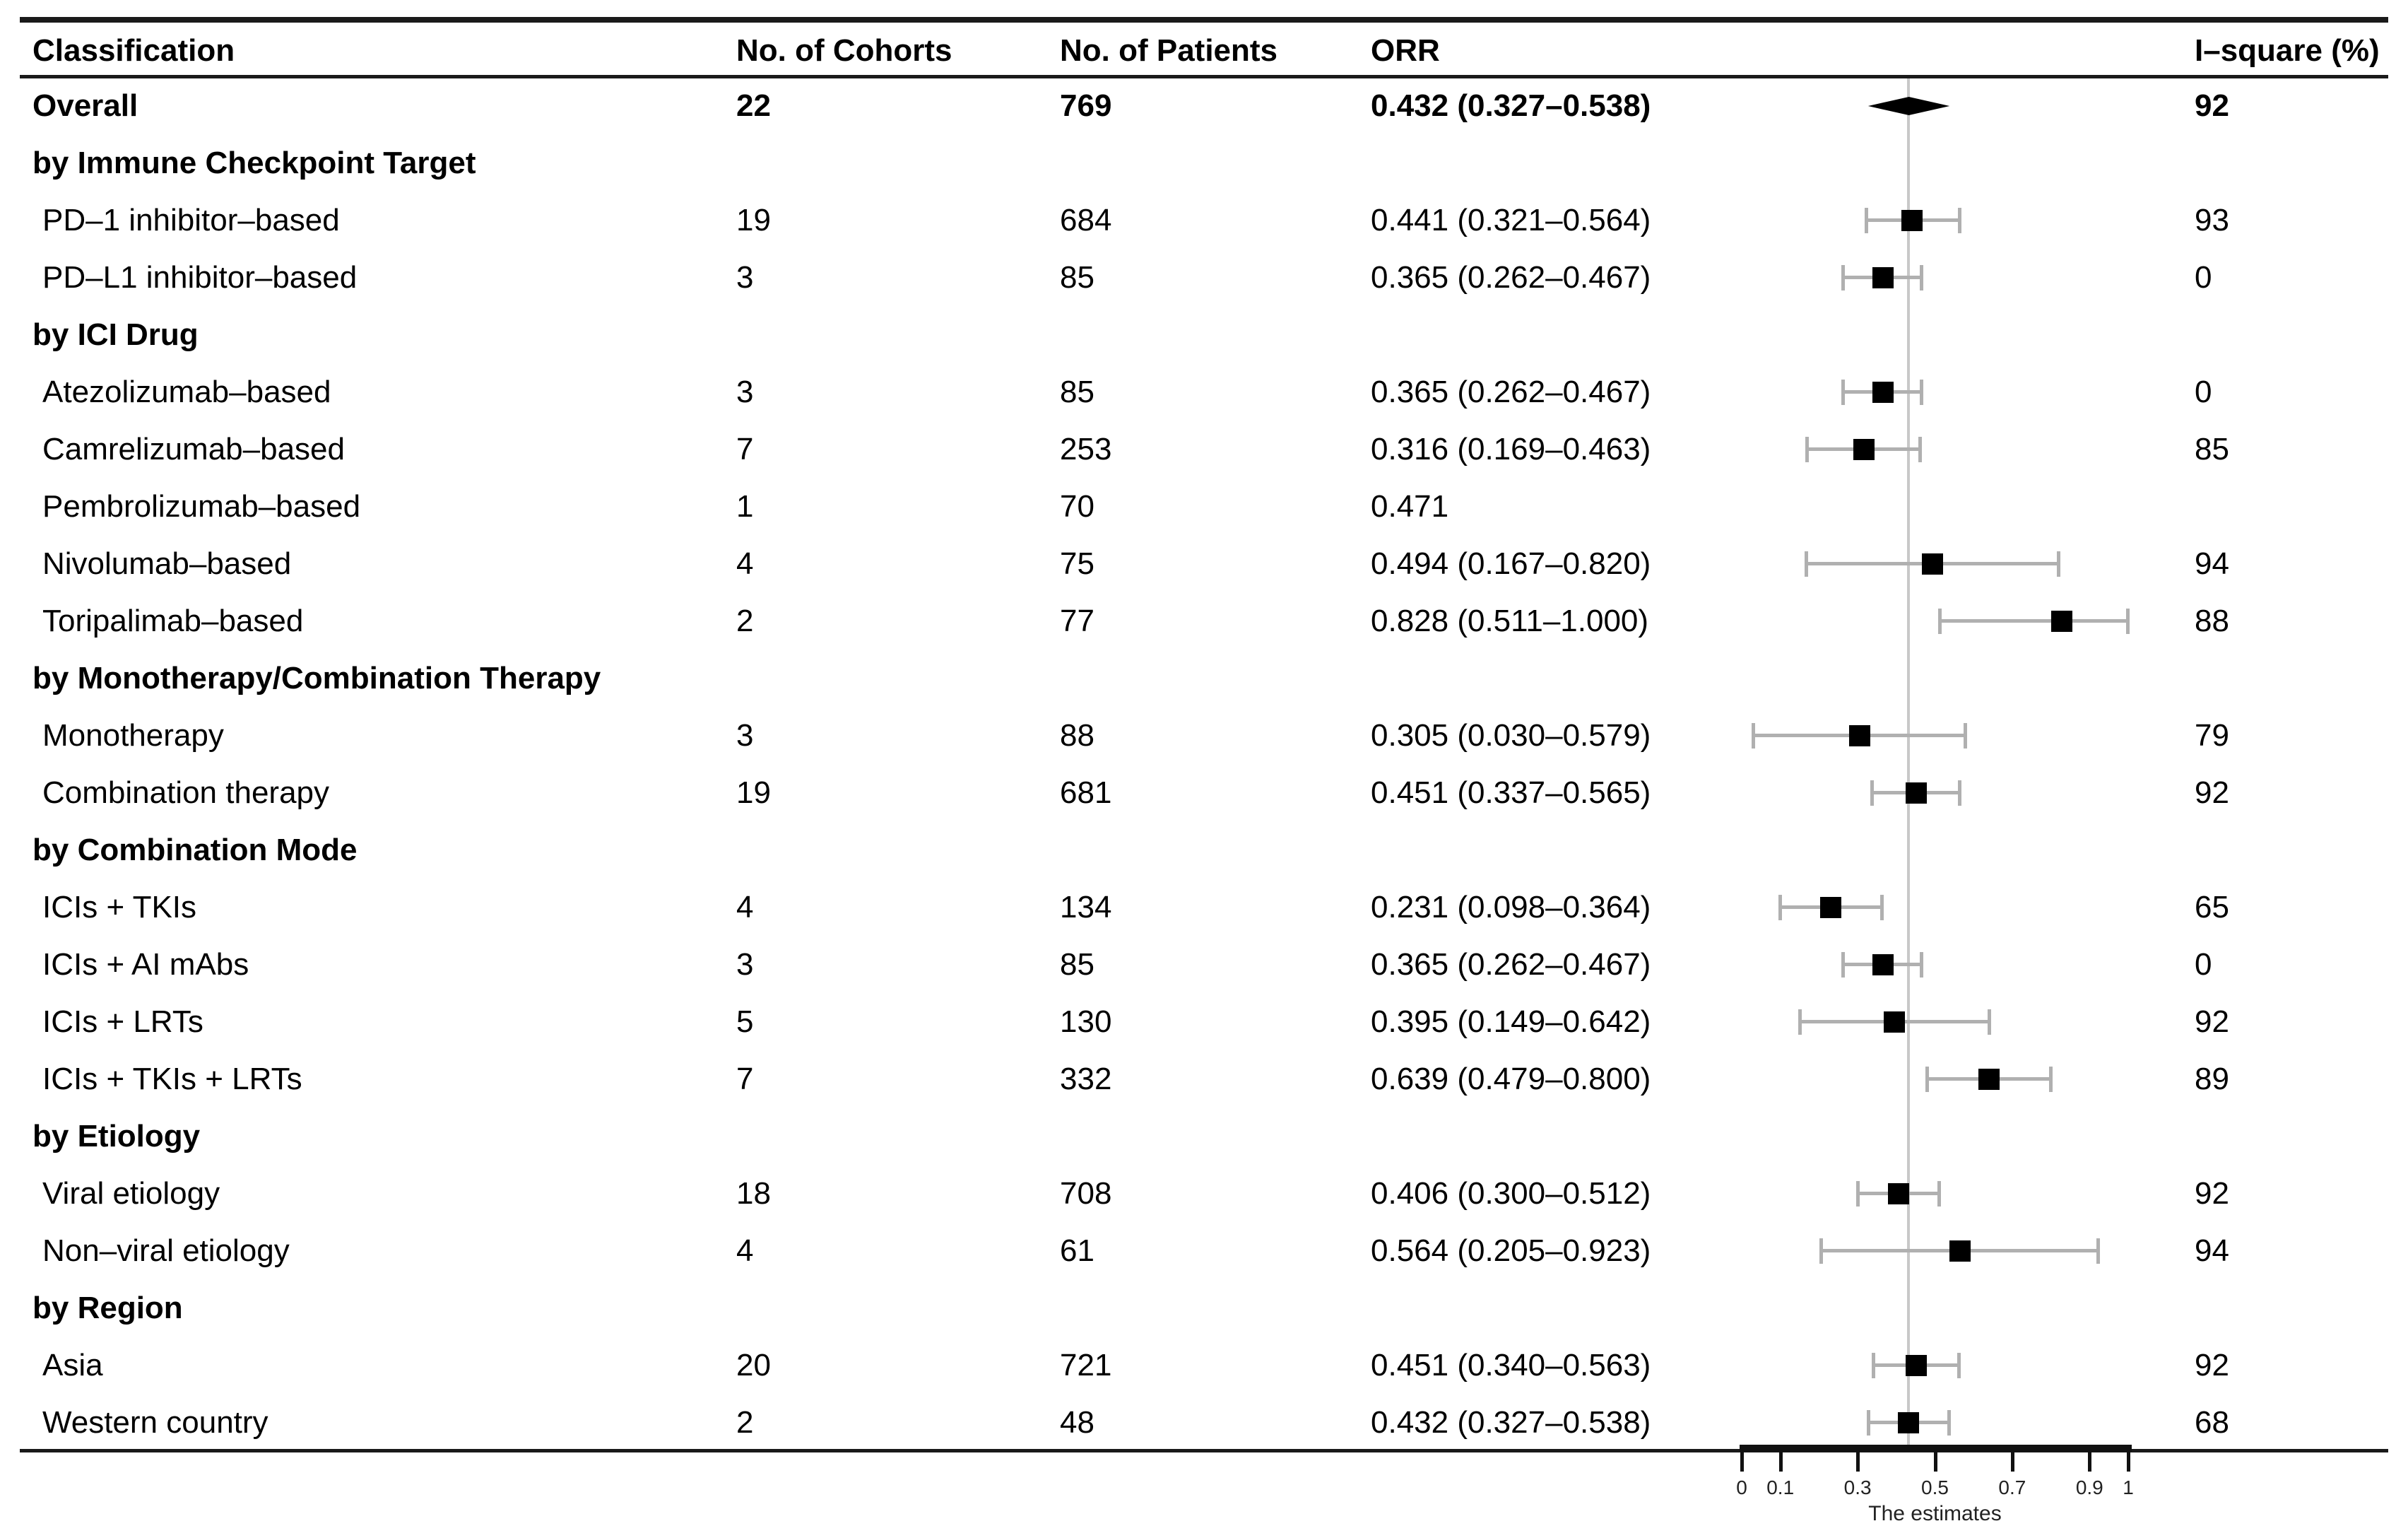 This screenshot has height=1538, width=2408. What do you see at coordinates (745, 1021) in the screenshot?
I see `cell-no-of-cohorts: 5` at bounding box center [745, 1021].